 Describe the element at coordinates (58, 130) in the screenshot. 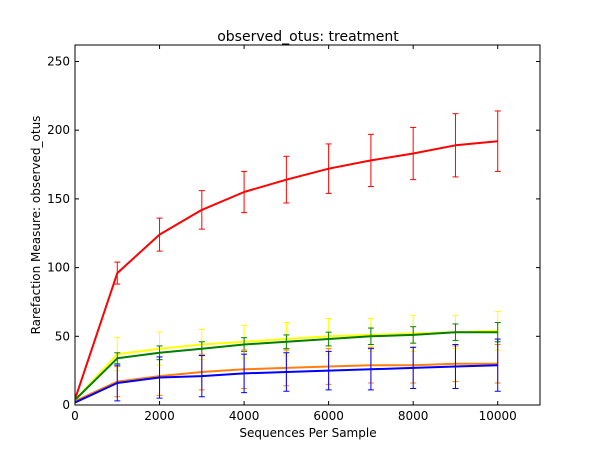

I see `y-tick-label: 200` at that location.